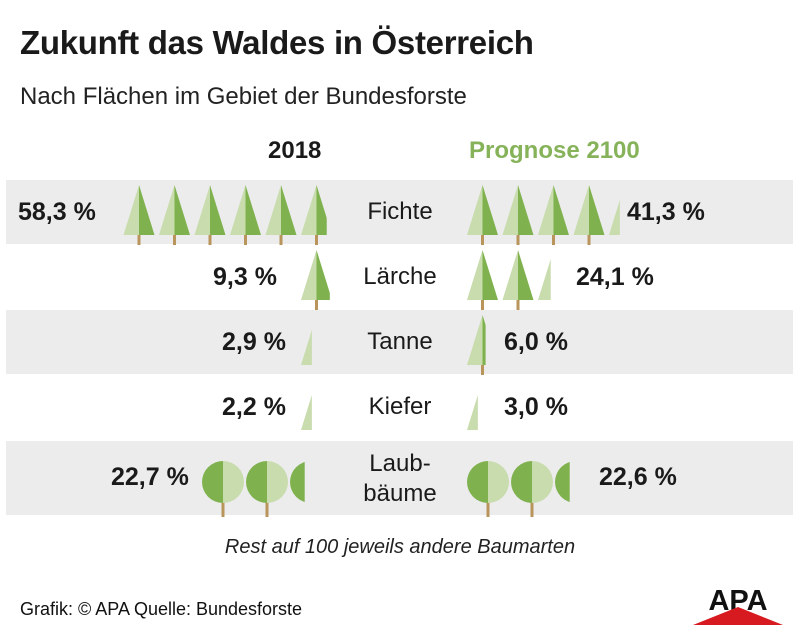 This screenshot has width=800, height=637. What do you see at coordinates (554, 150) in the screenshot?
I see `column-header-2100: Prognose 2100` at bounding box center [554, 150].